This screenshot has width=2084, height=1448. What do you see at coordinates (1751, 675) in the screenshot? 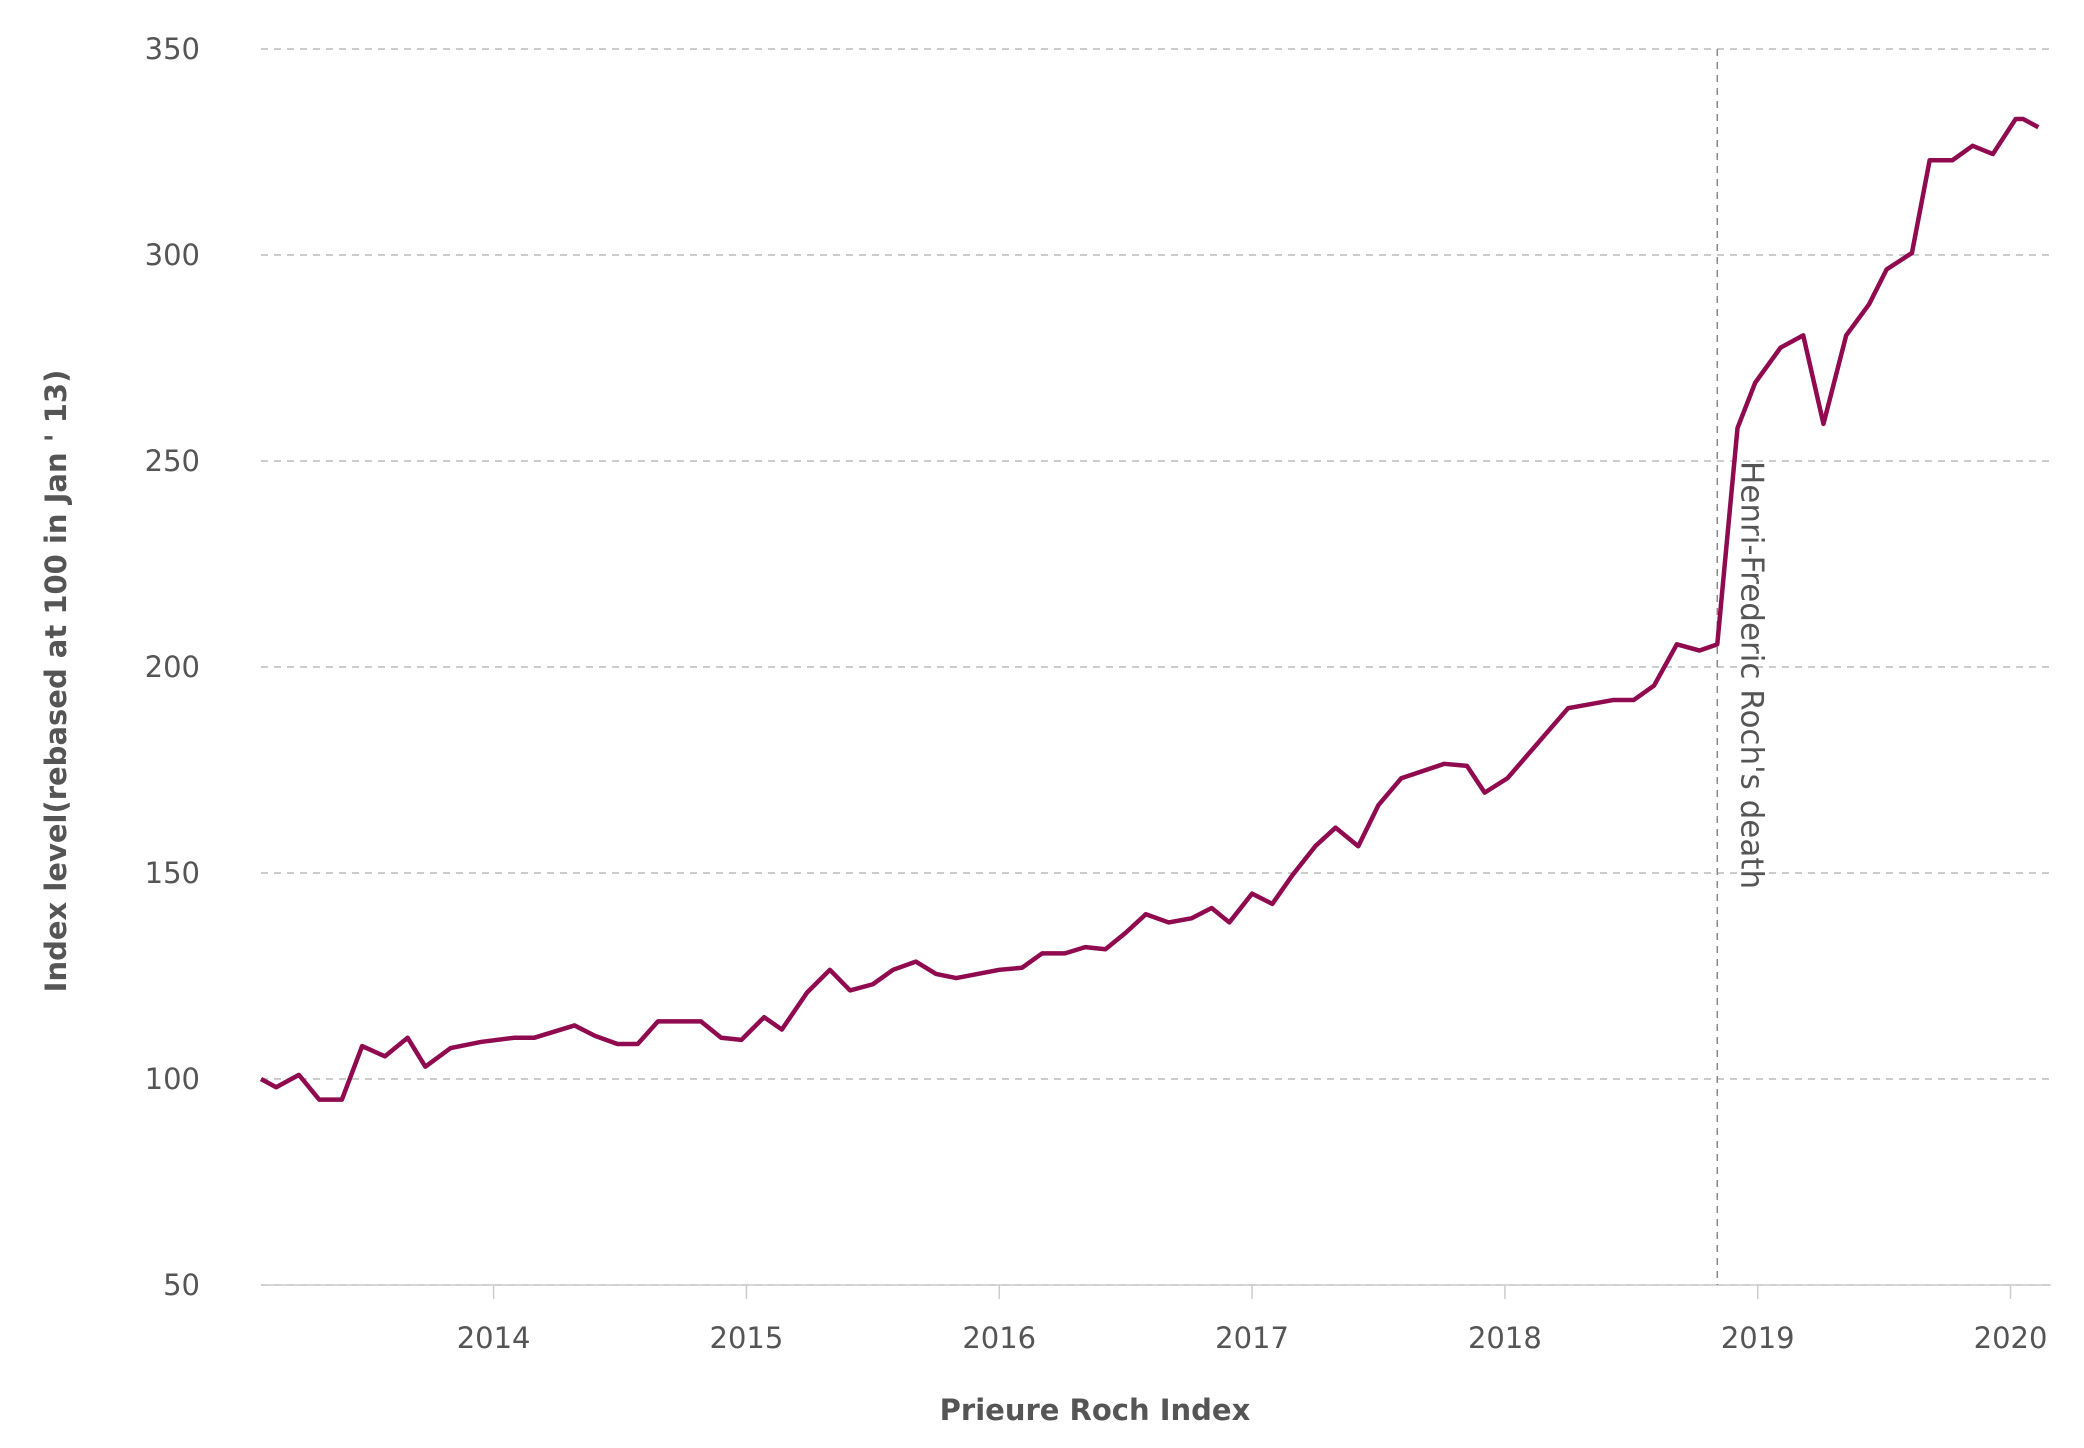
I see `annotation-text: Henri-Frederic Roch's death` at bounding box center [1751, 675].